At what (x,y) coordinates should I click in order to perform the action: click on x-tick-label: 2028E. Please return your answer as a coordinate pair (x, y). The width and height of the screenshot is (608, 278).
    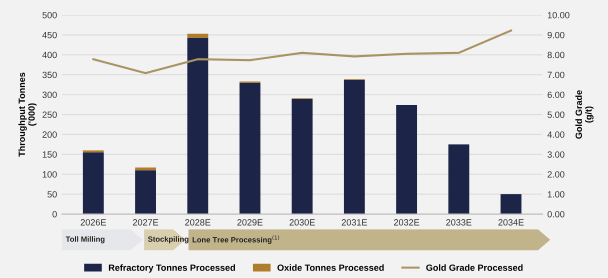
    Looking at the image, I should click on (197, 222).